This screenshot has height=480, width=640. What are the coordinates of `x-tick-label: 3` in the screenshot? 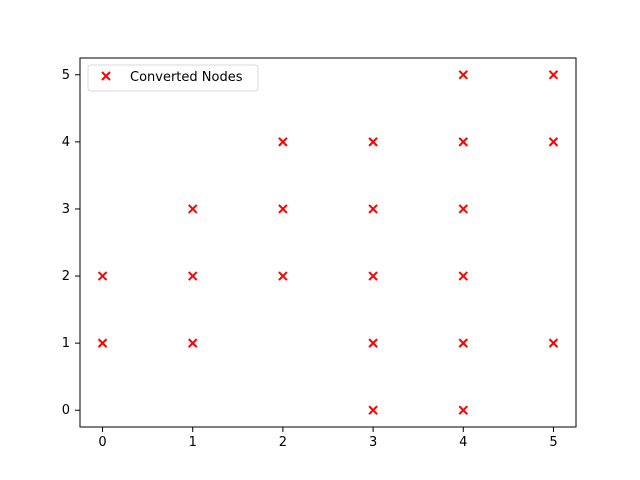 It's located at (373, 442).